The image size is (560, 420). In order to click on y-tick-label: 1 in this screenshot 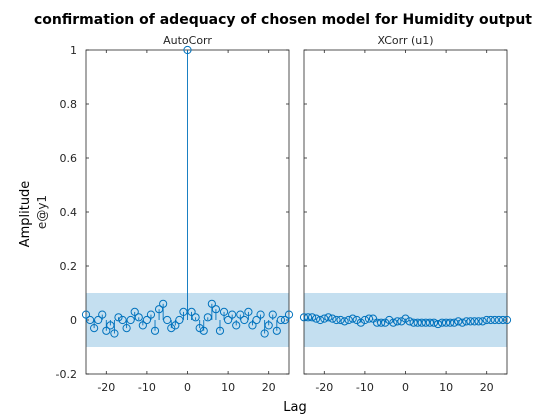, I will do `click(73, 50)`.